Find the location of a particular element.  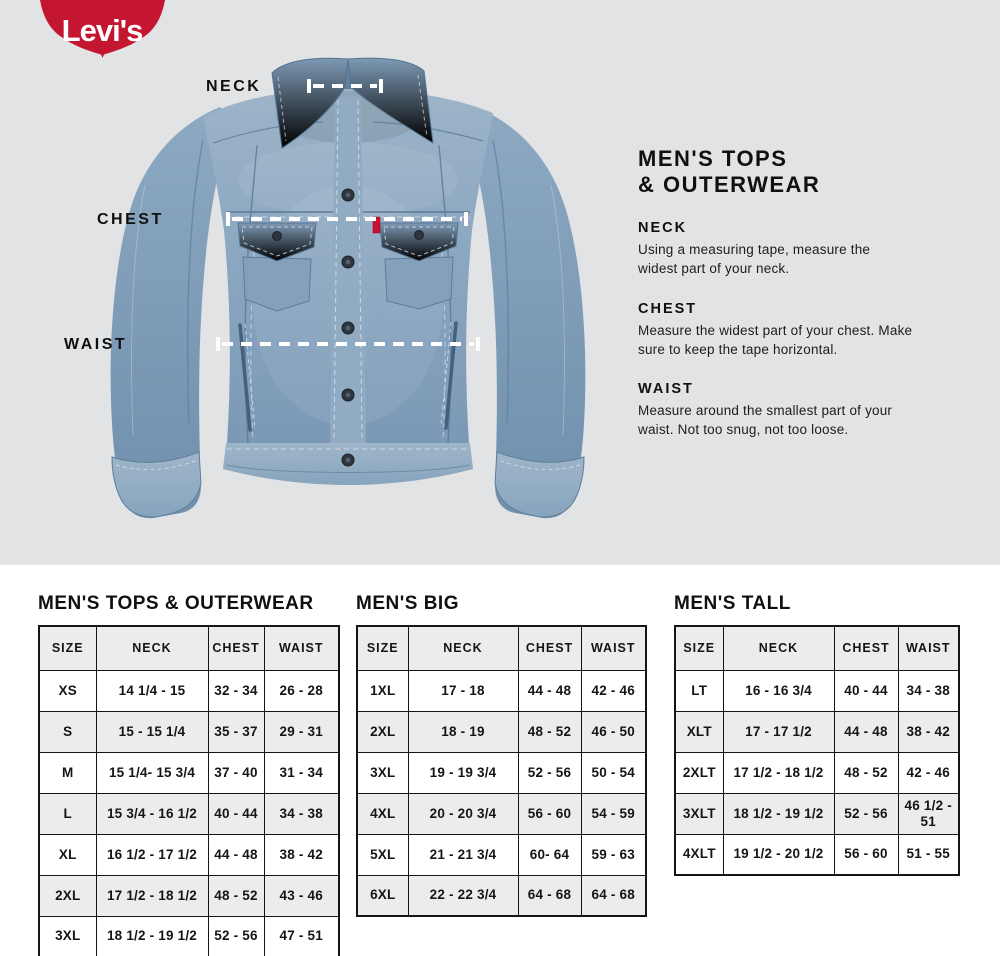

table-row: M 15 1/4- 15 3/4 37 - 40 31 - 34 is located at coordinates (189, 772).